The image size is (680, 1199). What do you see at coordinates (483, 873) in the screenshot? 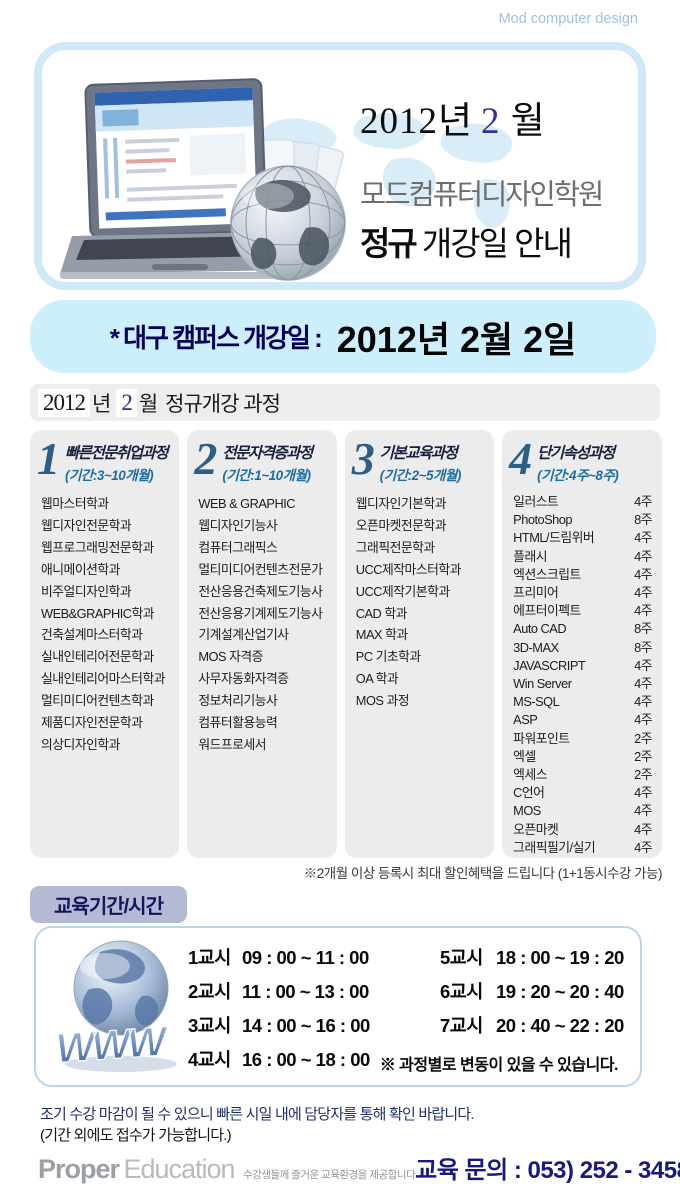
I see `discount-note: ※2개월 이상 등록시 최대 할인혜택을 드립니다 (1+1동시수강 가능)` at bounding box center [483, 873].